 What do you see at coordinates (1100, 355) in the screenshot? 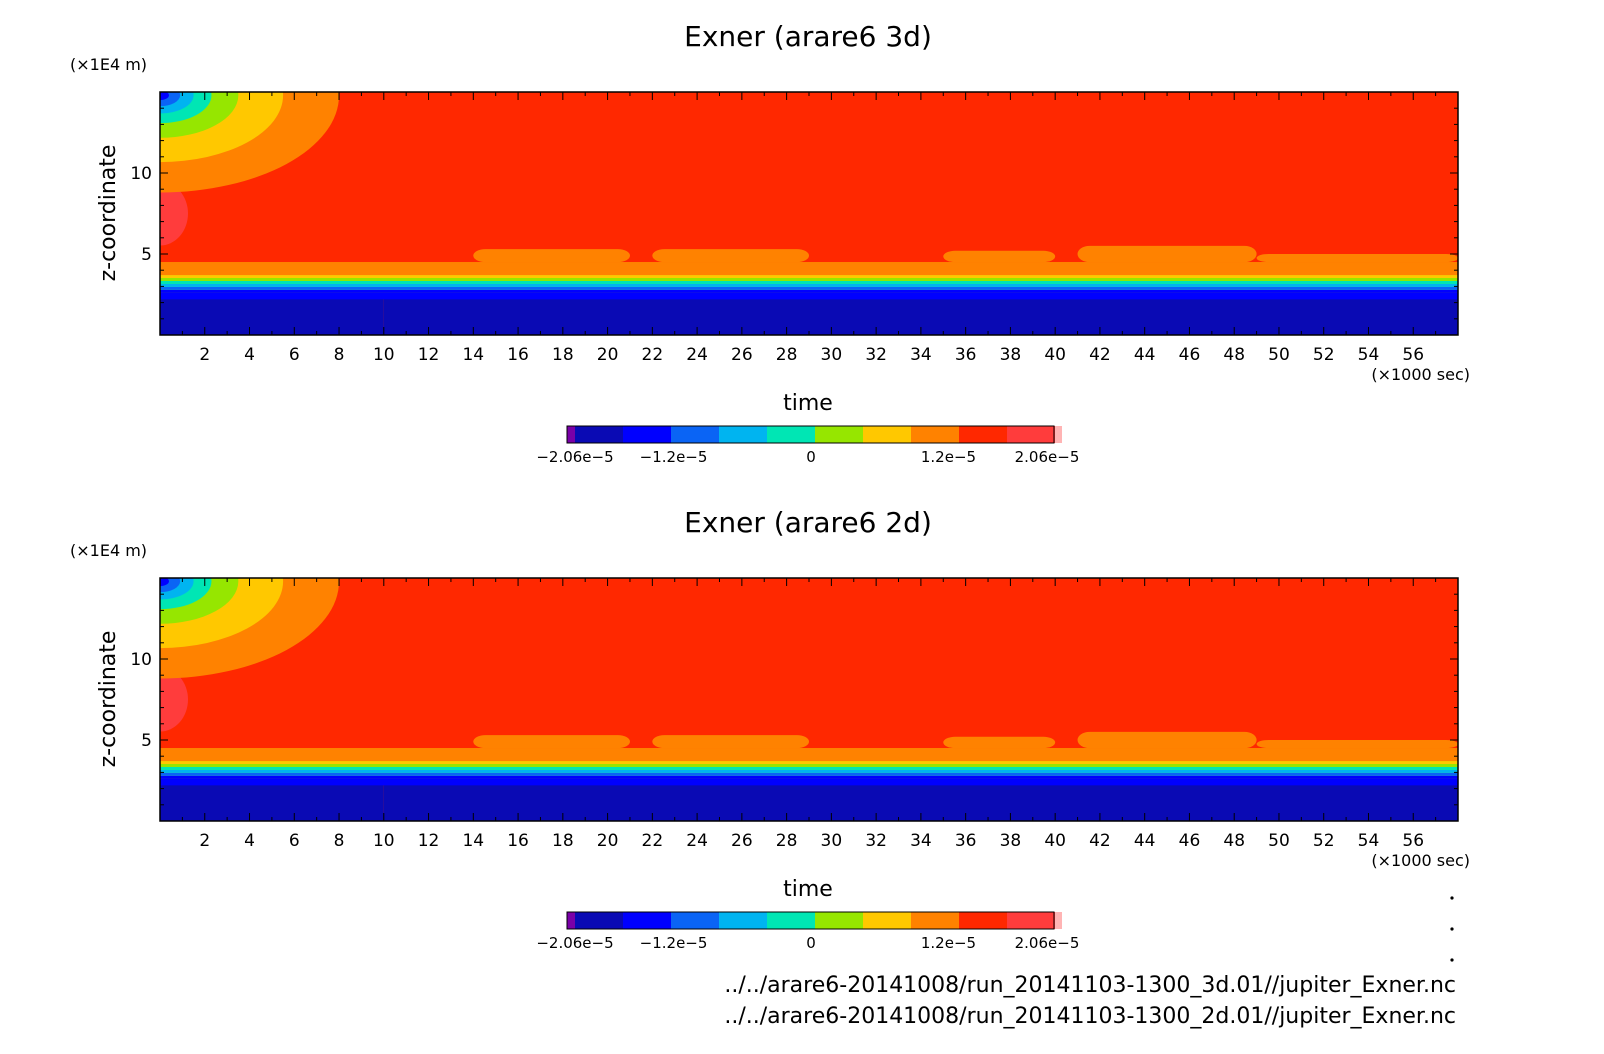
I see `x-tick-label: 42` at bounding box center [1100, 355].